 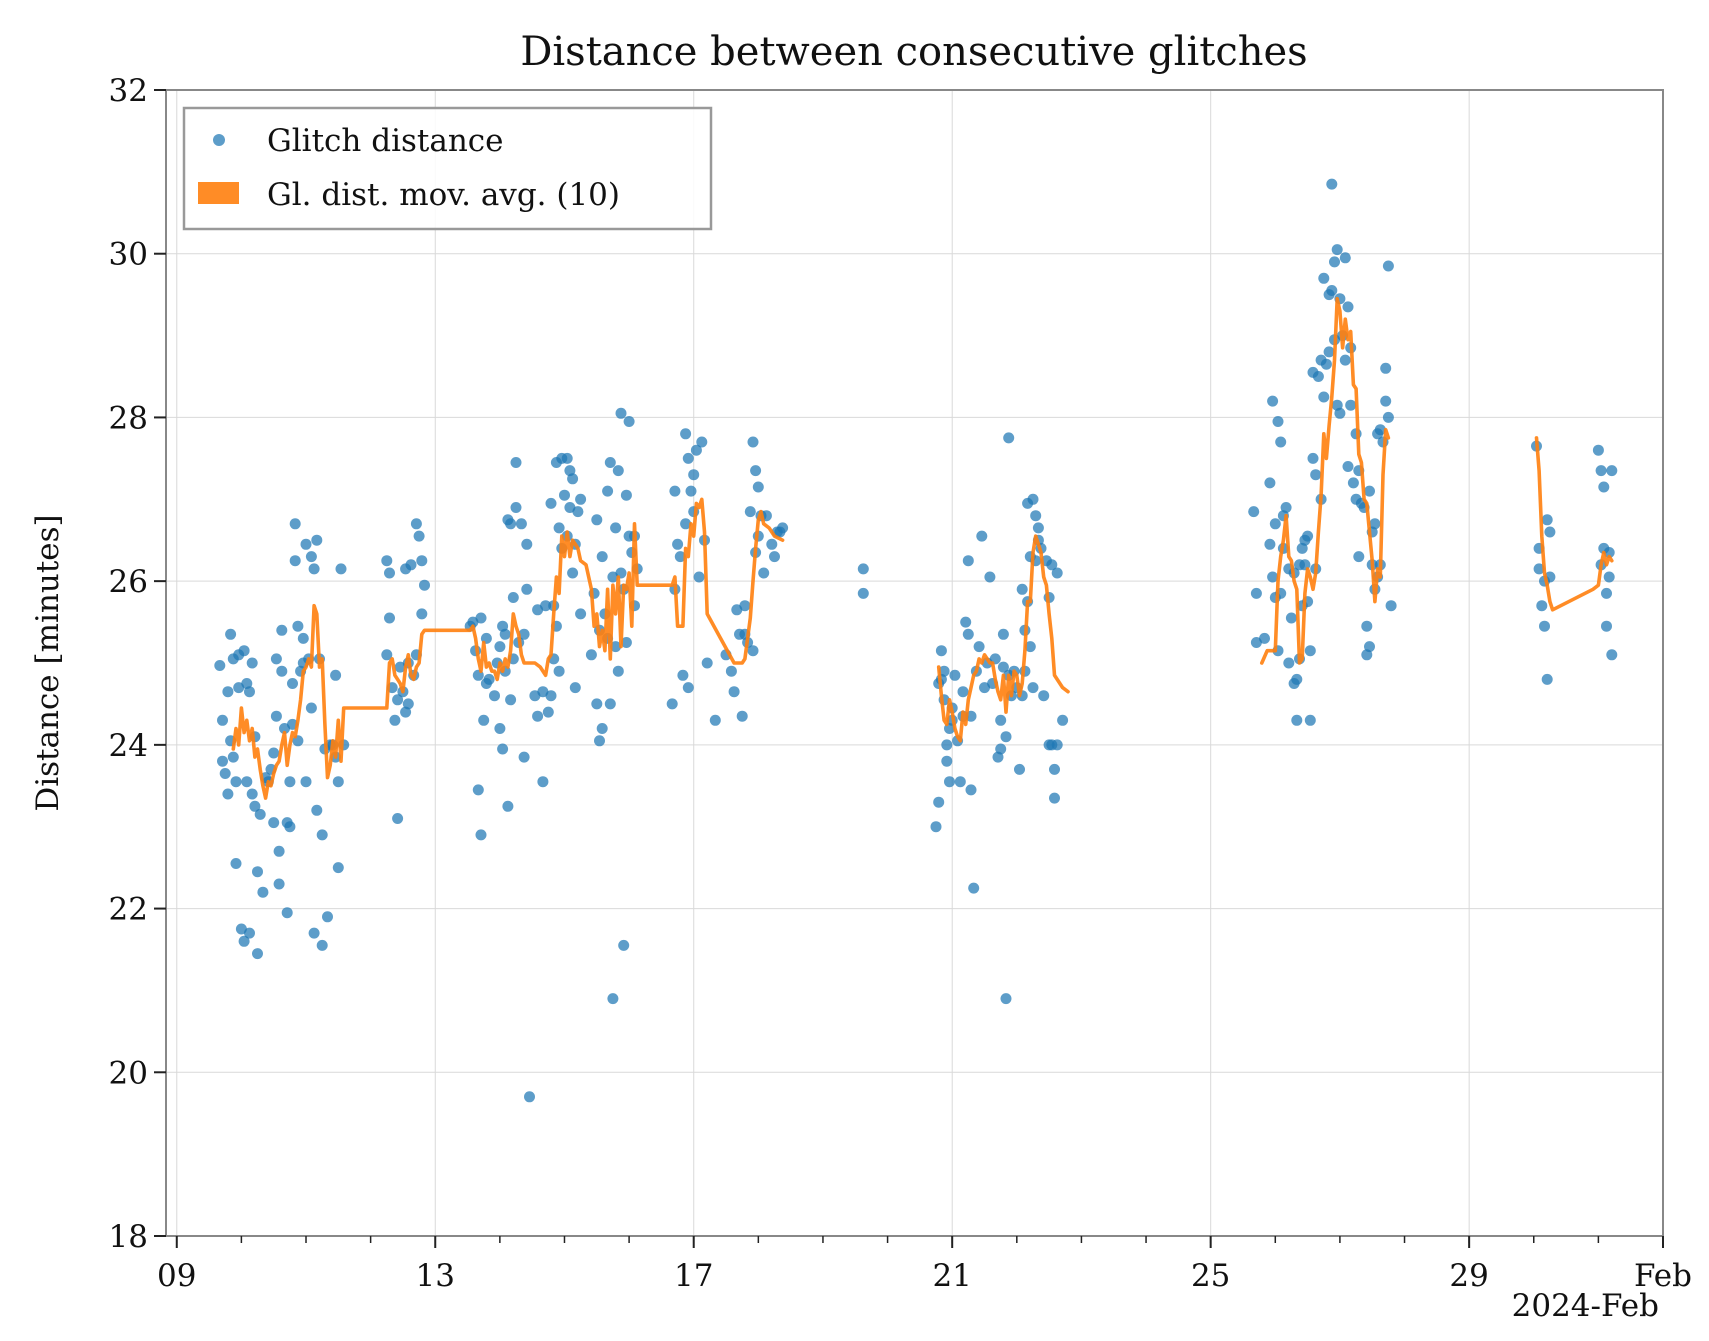 What do you see at coordinates (924, 1265) in the screenshot?
I see `x-axis: 09 13 17 21 25 29 Feb` at bounding box center [924, 1265].